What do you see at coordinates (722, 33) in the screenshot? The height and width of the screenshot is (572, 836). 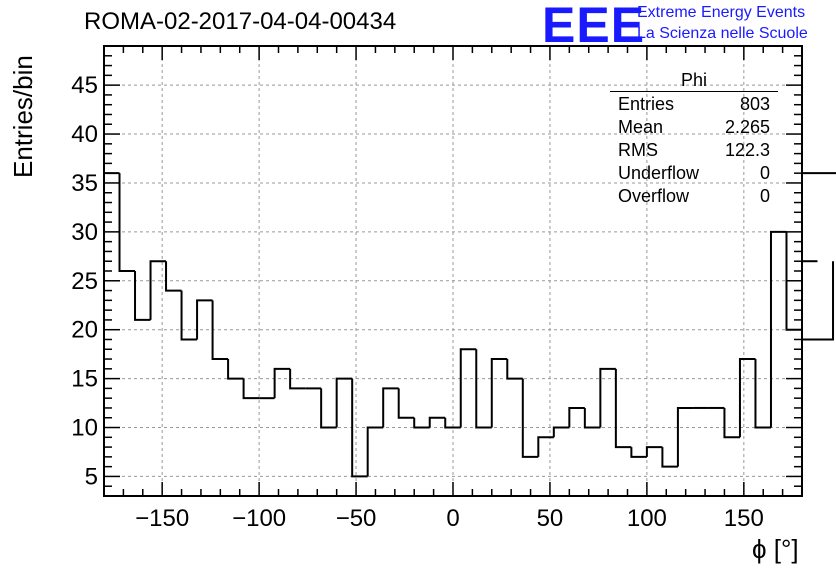 I see `brand-line-2: La Scienza nelle Scuole` at bounding box center [722, 33].